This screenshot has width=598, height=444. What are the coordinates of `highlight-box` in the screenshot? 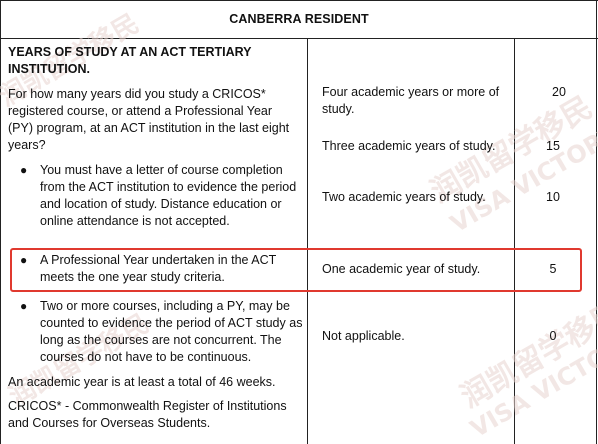 It's located at (296, 270).